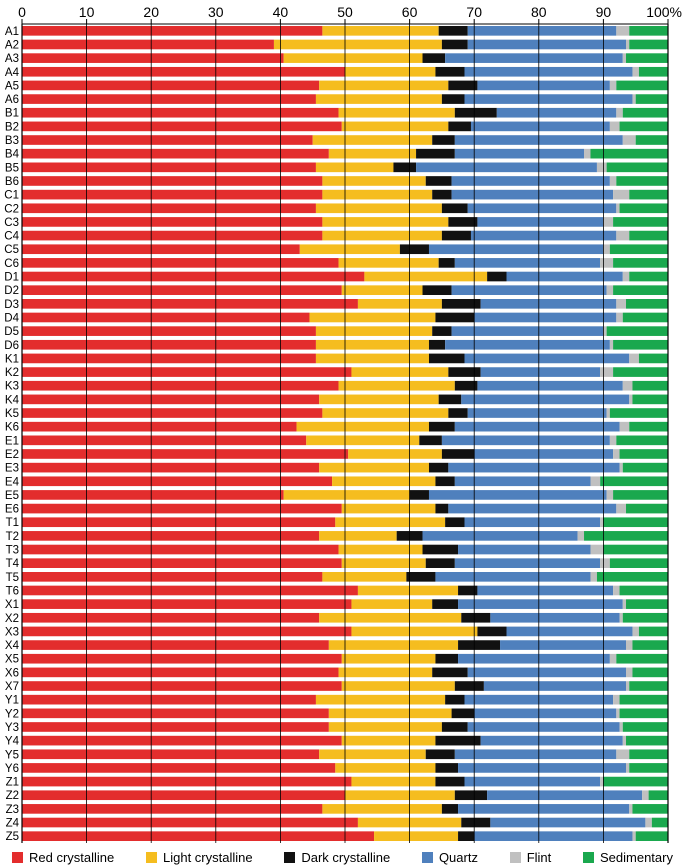  Describe the element at coordinates (645, 112) in the screenshot. I see `bar-b1-sedimentary` at that location.